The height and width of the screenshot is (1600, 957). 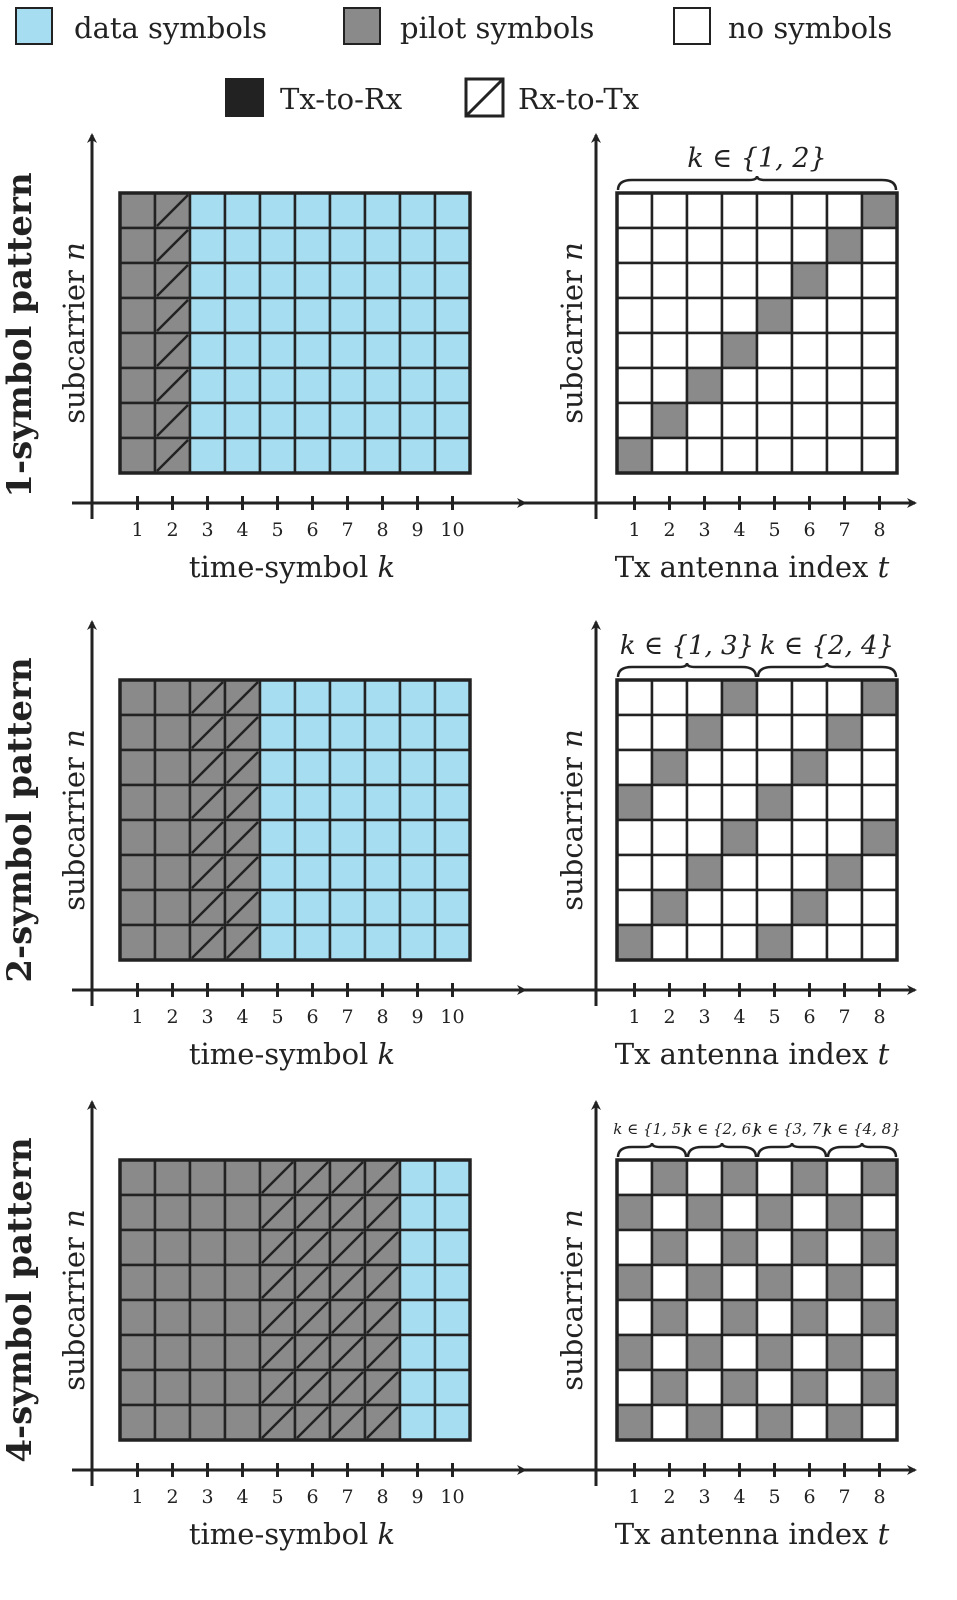 I want to click on time-tick-label: 3, so click(x=207, y=530).